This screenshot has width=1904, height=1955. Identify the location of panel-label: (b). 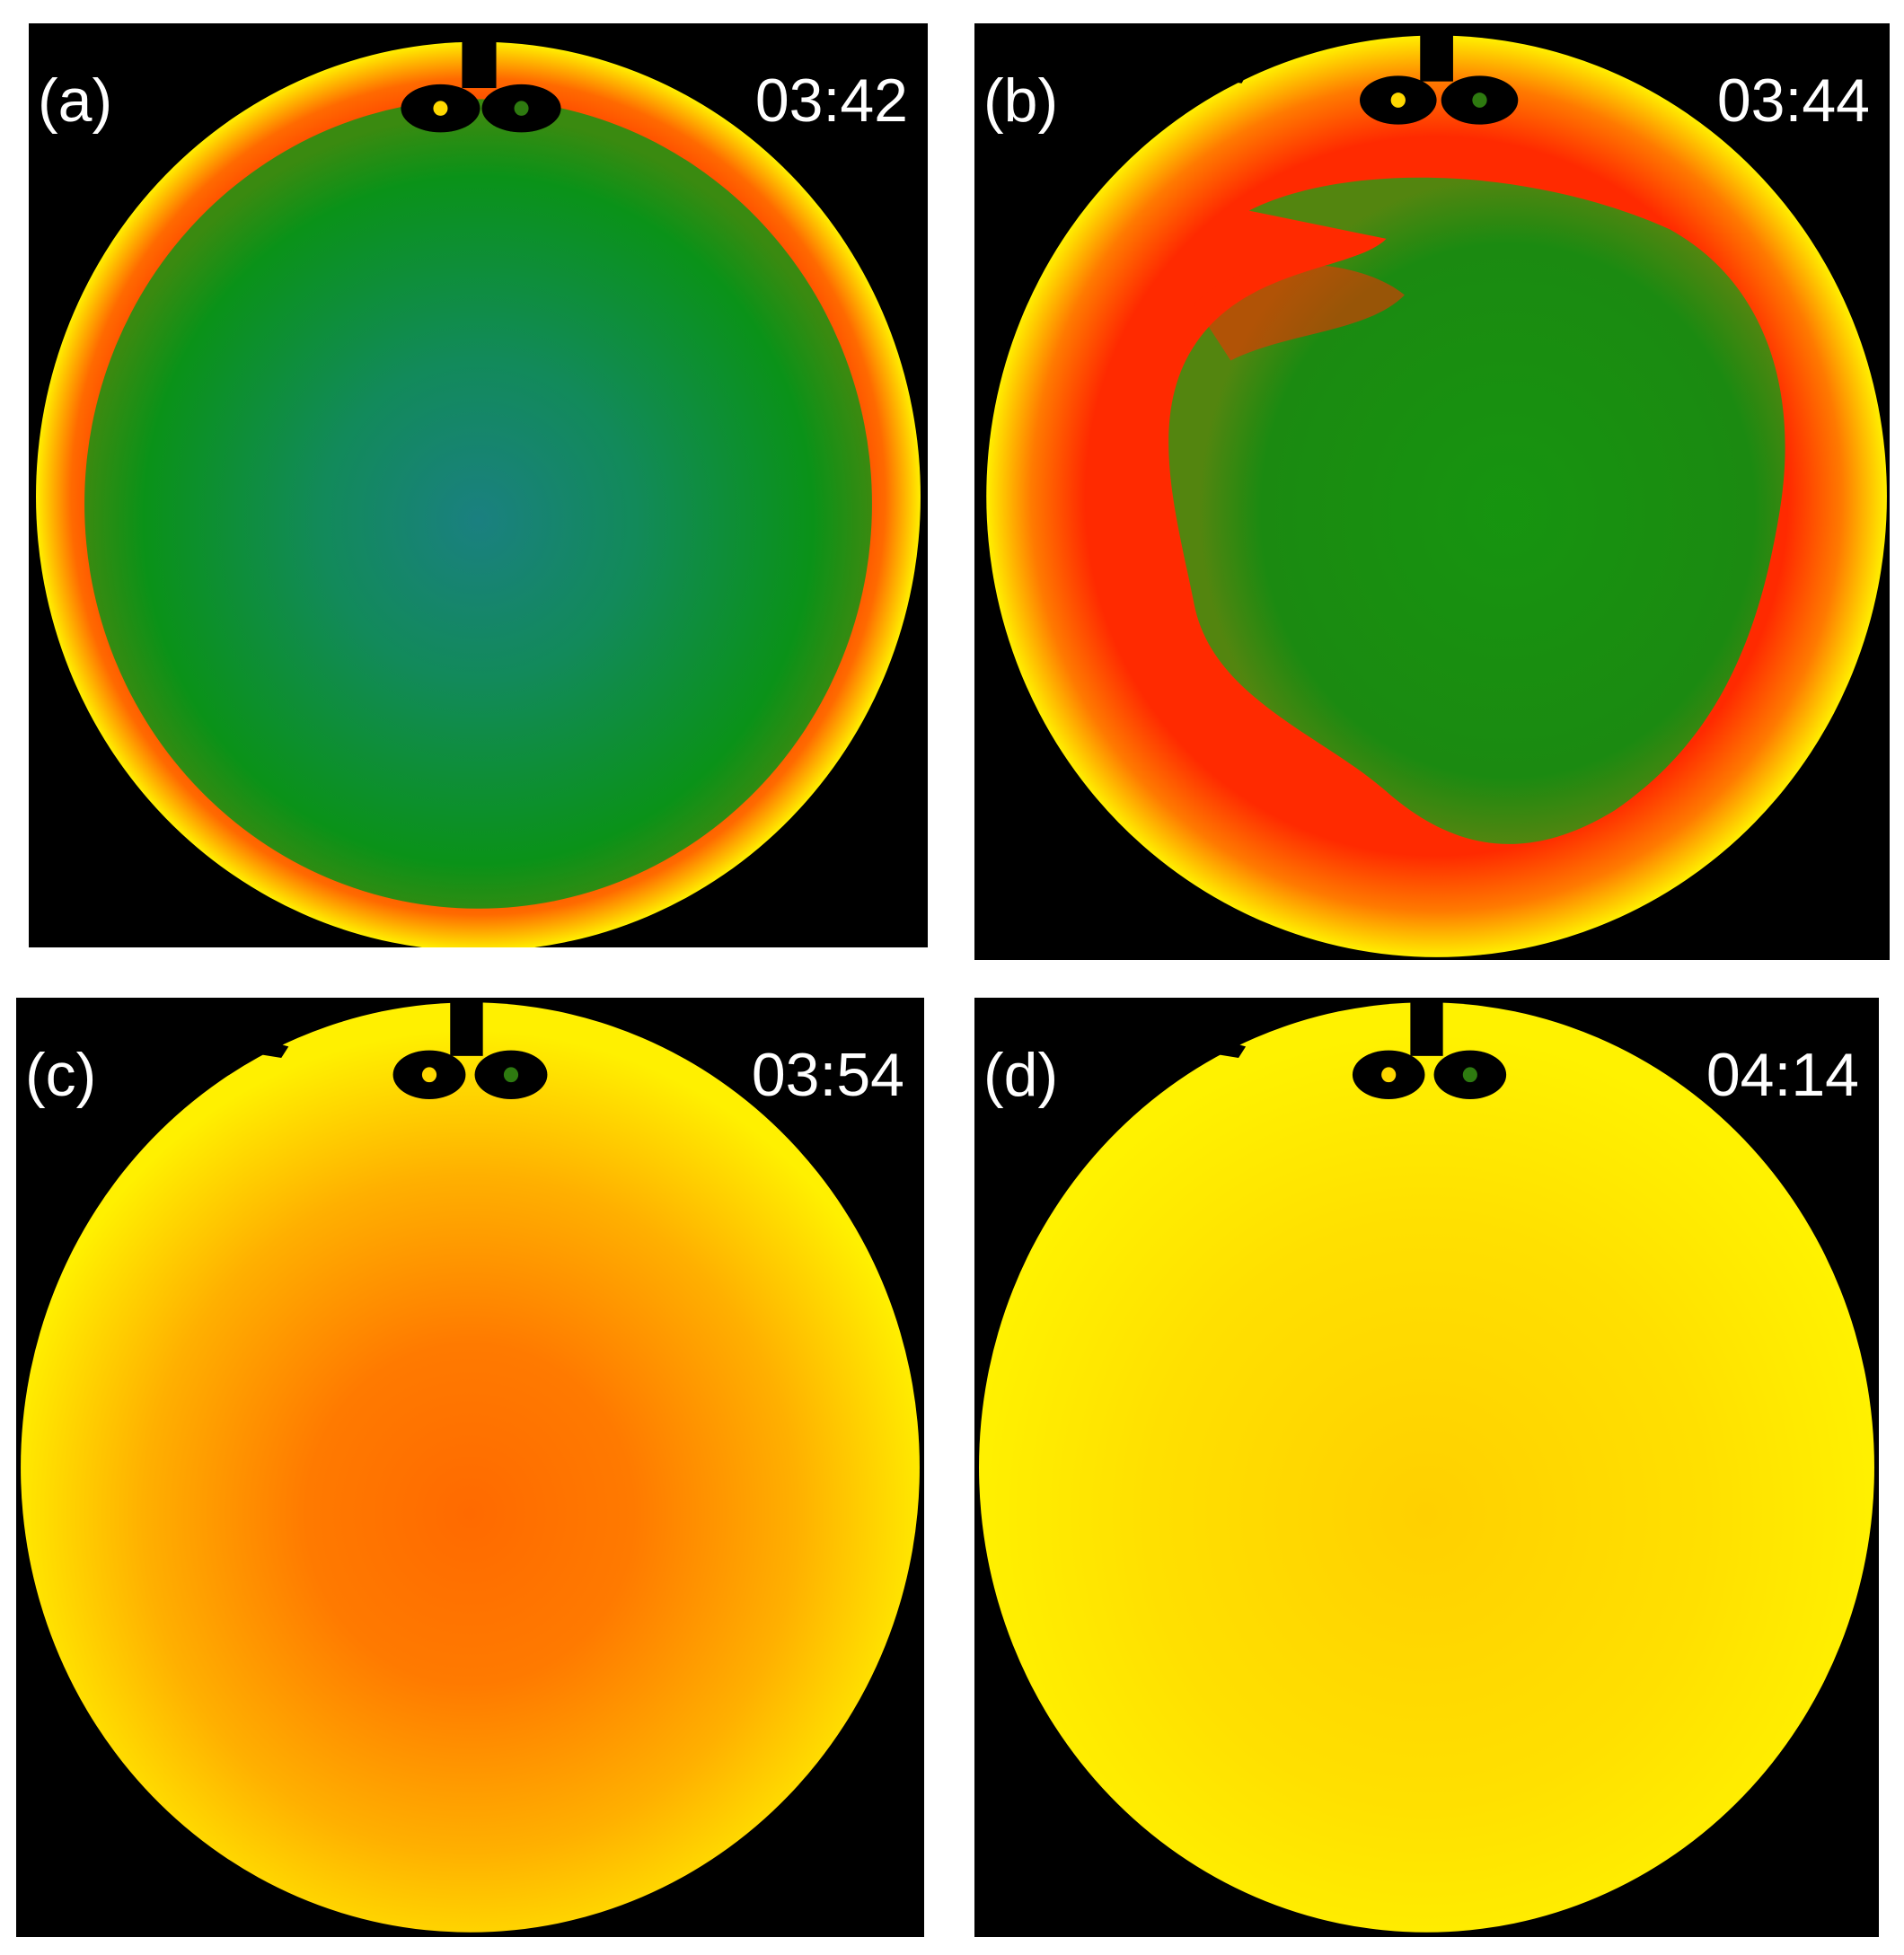
(1021, 101).